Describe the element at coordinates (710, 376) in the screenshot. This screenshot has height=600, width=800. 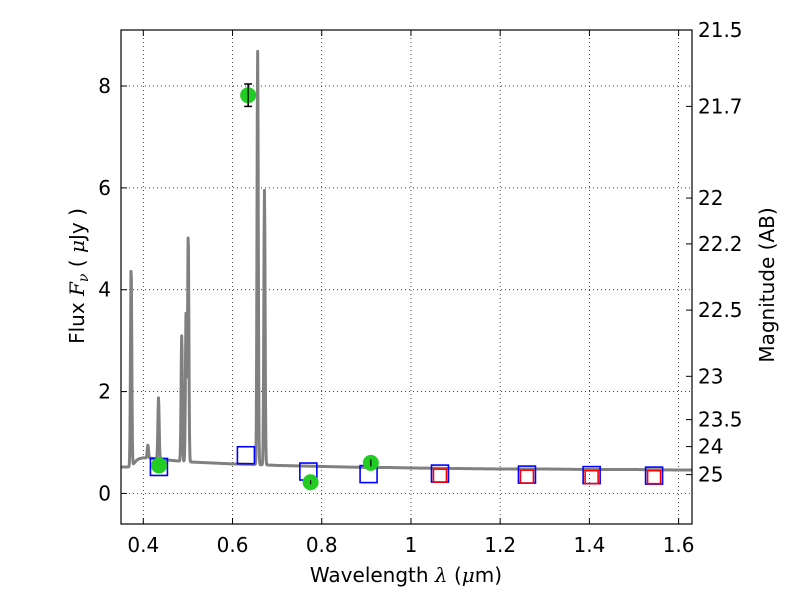
I see `right-tick-label: 23` at that location.